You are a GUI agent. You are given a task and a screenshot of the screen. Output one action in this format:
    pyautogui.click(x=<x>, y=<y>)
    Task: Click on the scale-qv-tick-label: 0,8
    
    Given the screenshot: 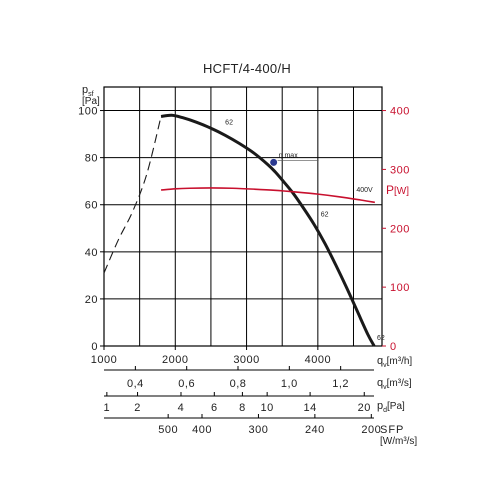 What is the action you would take?
    pyautogui.click(x=238, y=384)
    